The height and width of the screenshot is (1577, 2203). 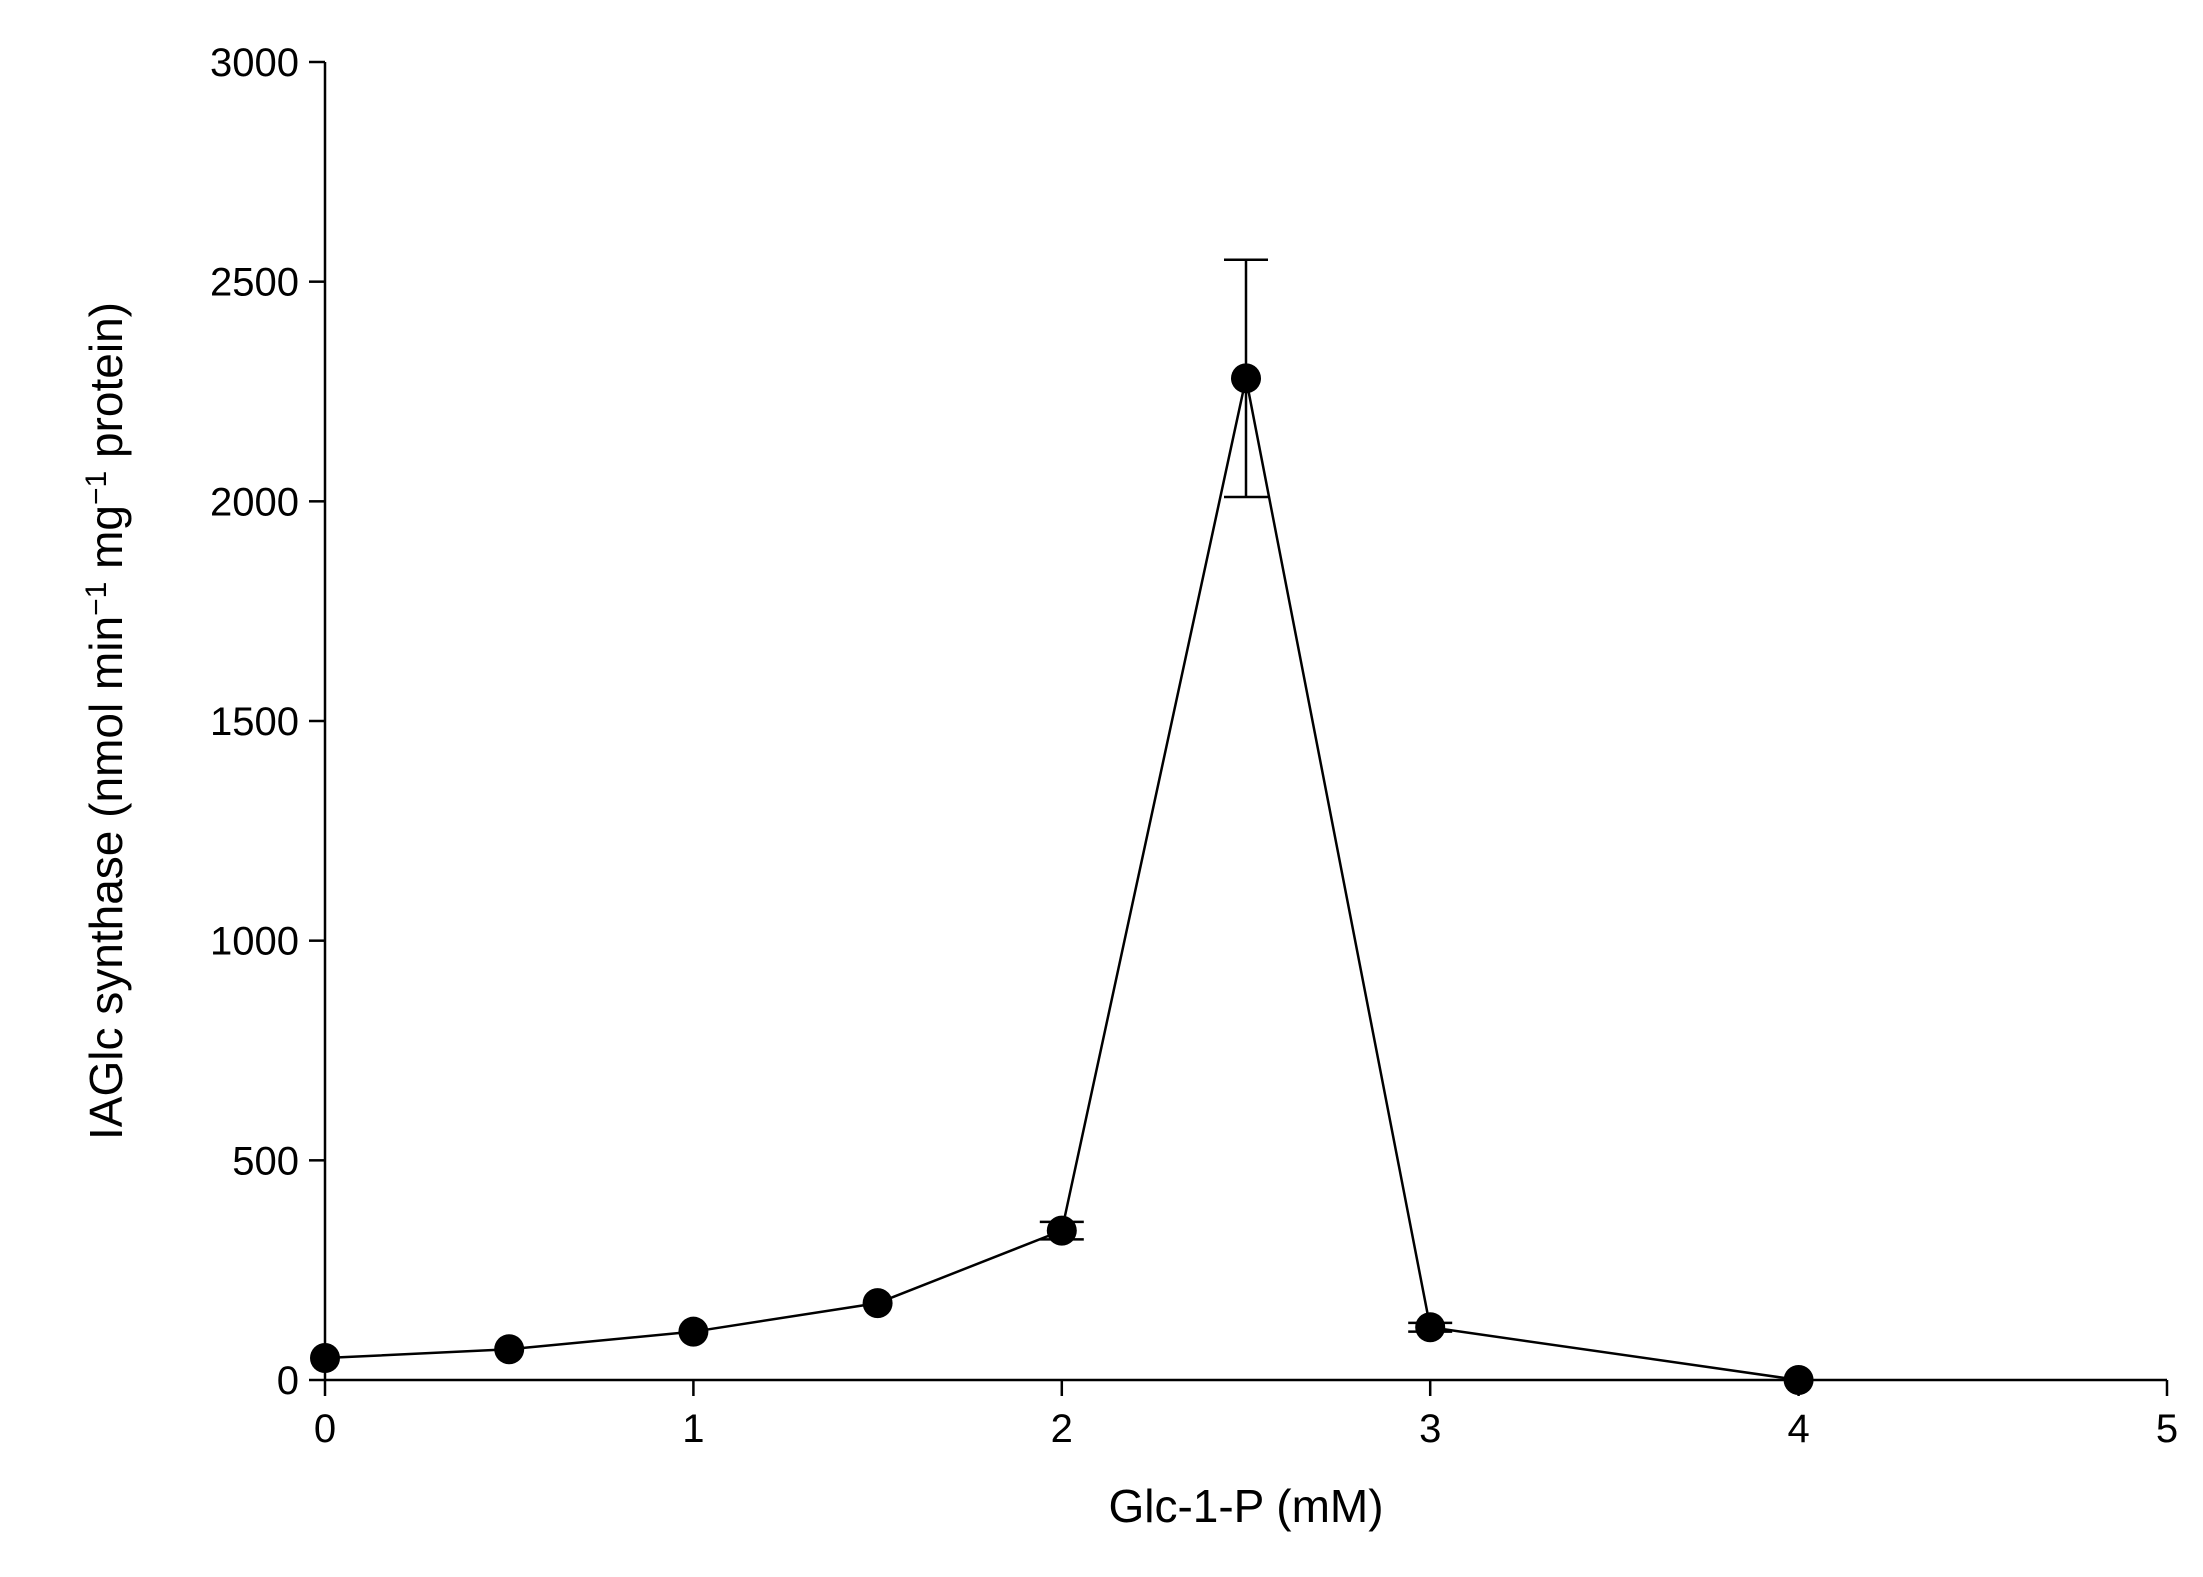 What do you see at coordinates (1798, 1429) in the screenshot?
I see `x-tick-label: 4` at bounding box center [1798, 1429].